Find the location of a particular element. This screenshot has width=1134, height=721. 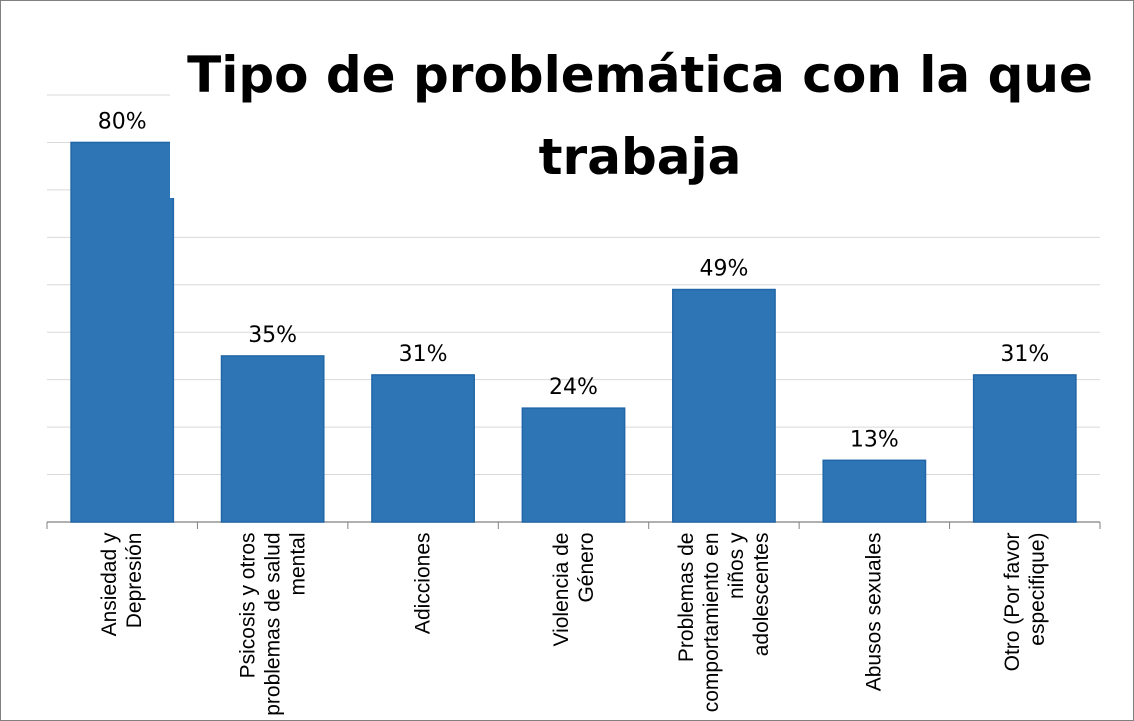

data-label: 24% is located at coordinates (573, 387).